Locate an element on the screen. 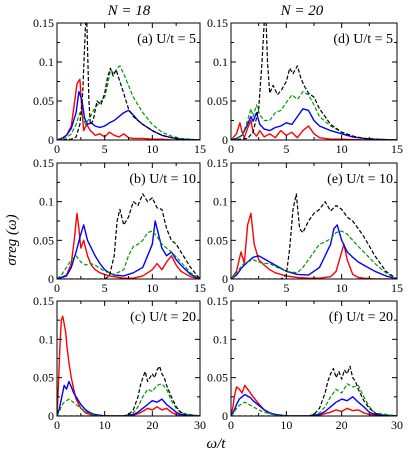  panel-2: 0 5 10 15 0 0.05 0.1 0.15 (b) U/t = 10 is located at coordinates (119, 225).